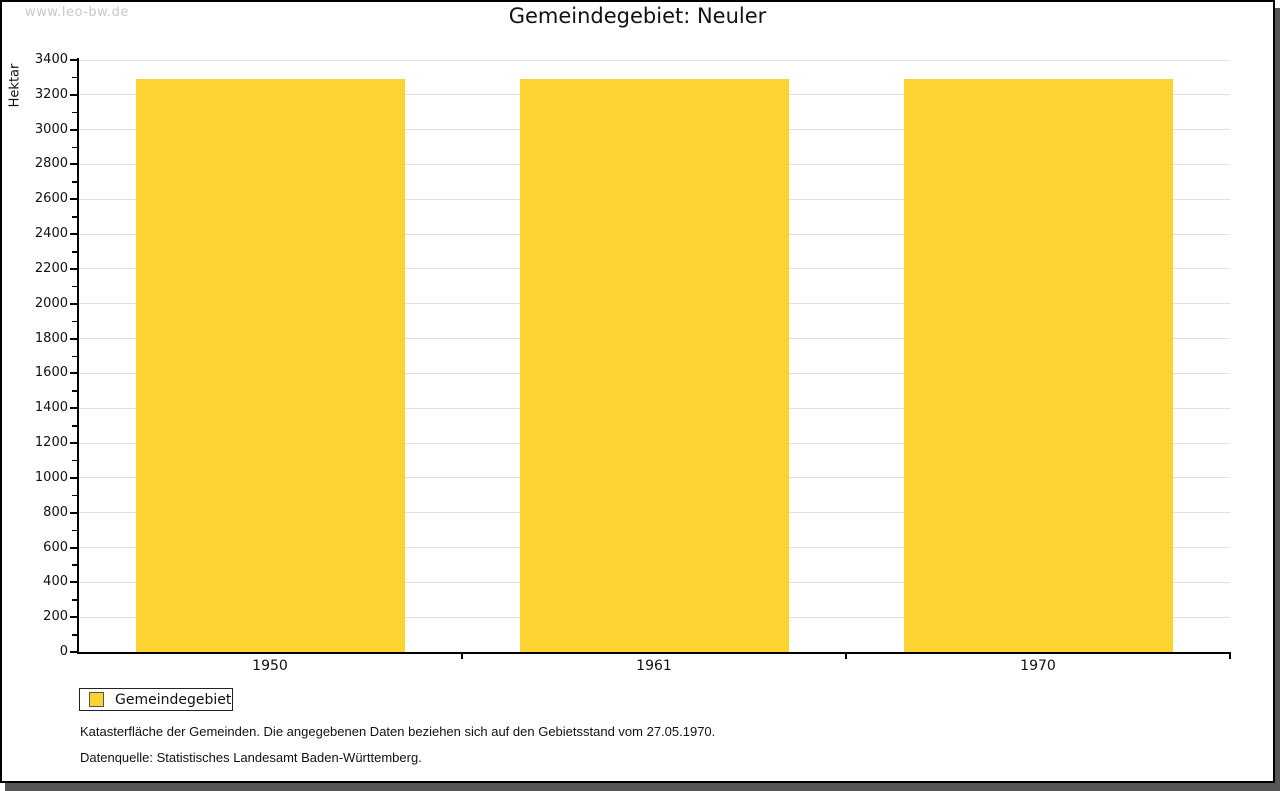 The image size is (1280, 791). I want to click on category-label: 1970, so click(1038, 666).